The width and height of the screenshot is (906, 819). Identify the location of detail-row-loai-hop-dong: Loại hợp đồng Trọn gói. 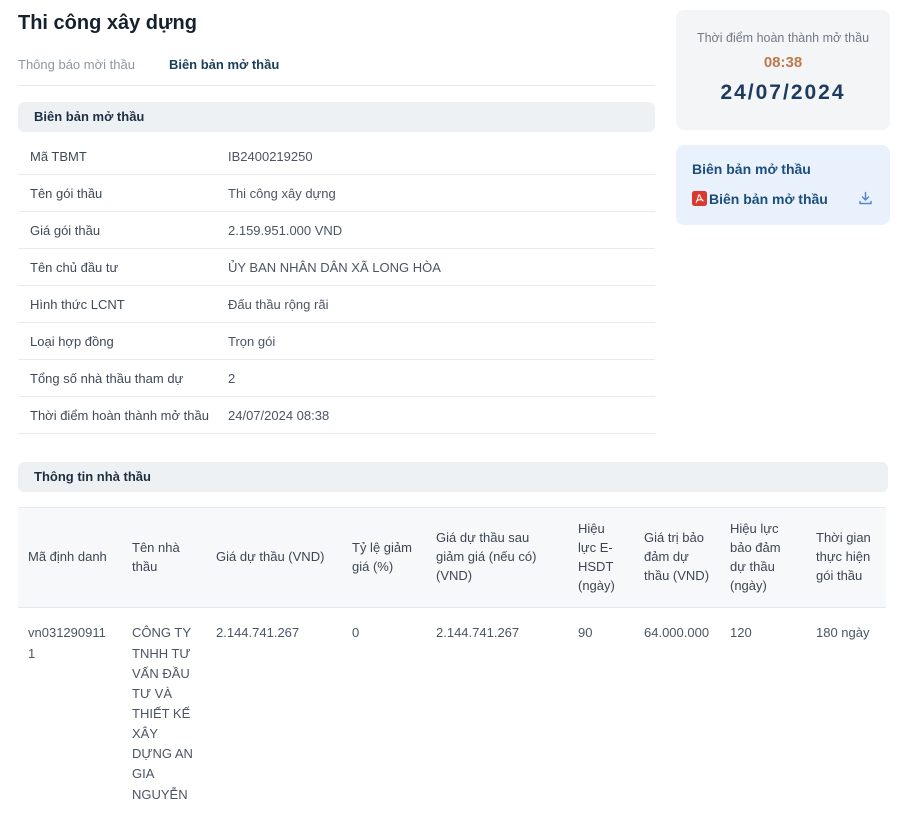
(336, 341).